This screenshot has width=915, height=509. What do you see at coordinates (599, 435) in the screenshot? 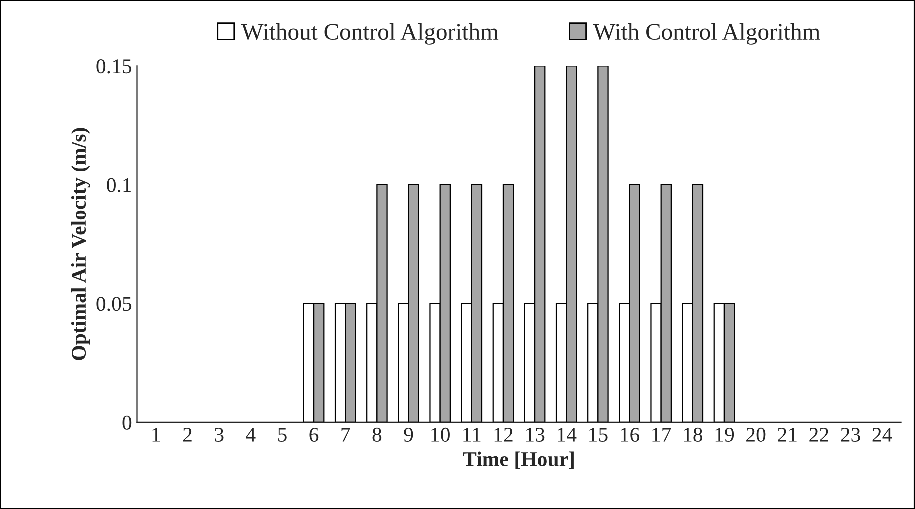
I see `x-tick-label: 15` at bounding box center [599, 435].